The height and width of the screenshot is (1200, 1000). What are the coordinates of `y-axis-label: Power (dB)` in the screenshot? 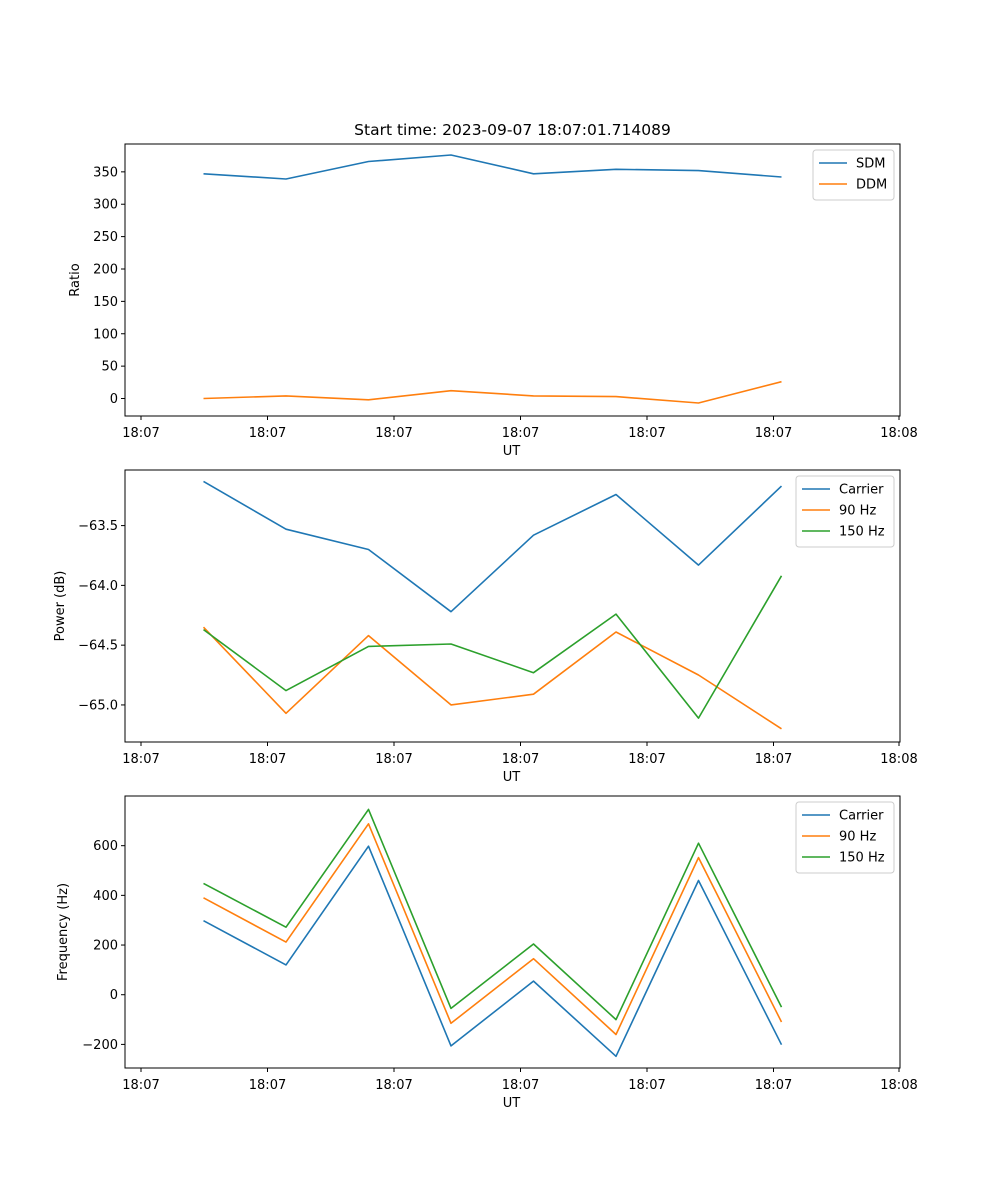 It's located at (60, 606).